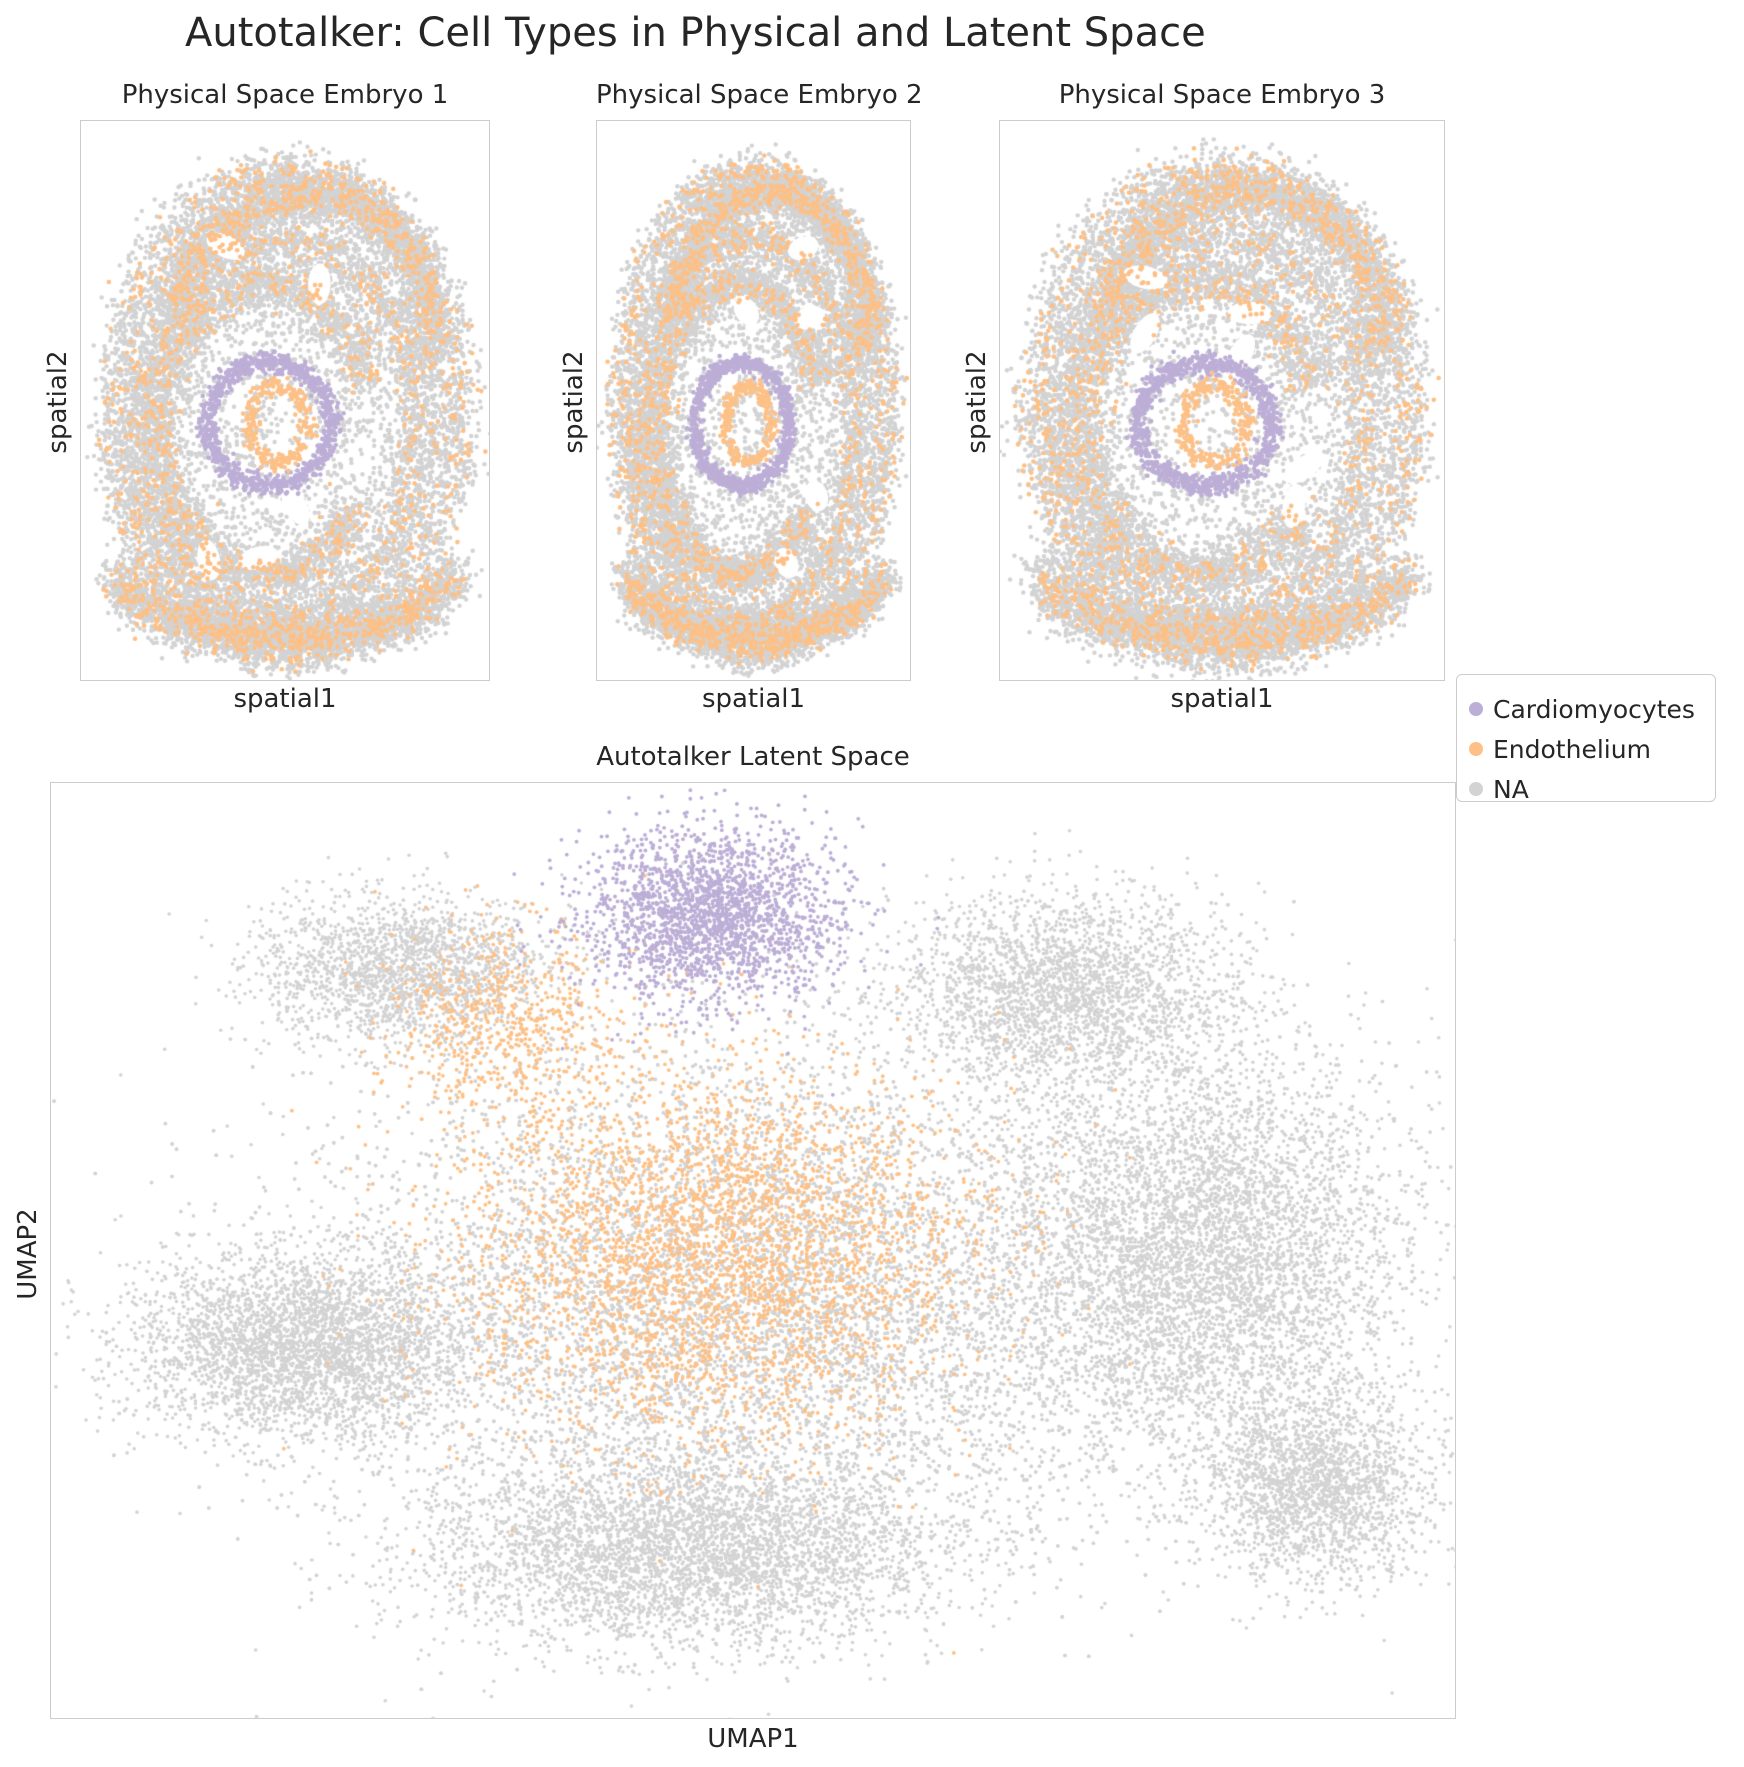  Describe the element at coordinates (753, 1739) in the screenshot. I see `x-axis-label-latent: UMAP1` at that location.